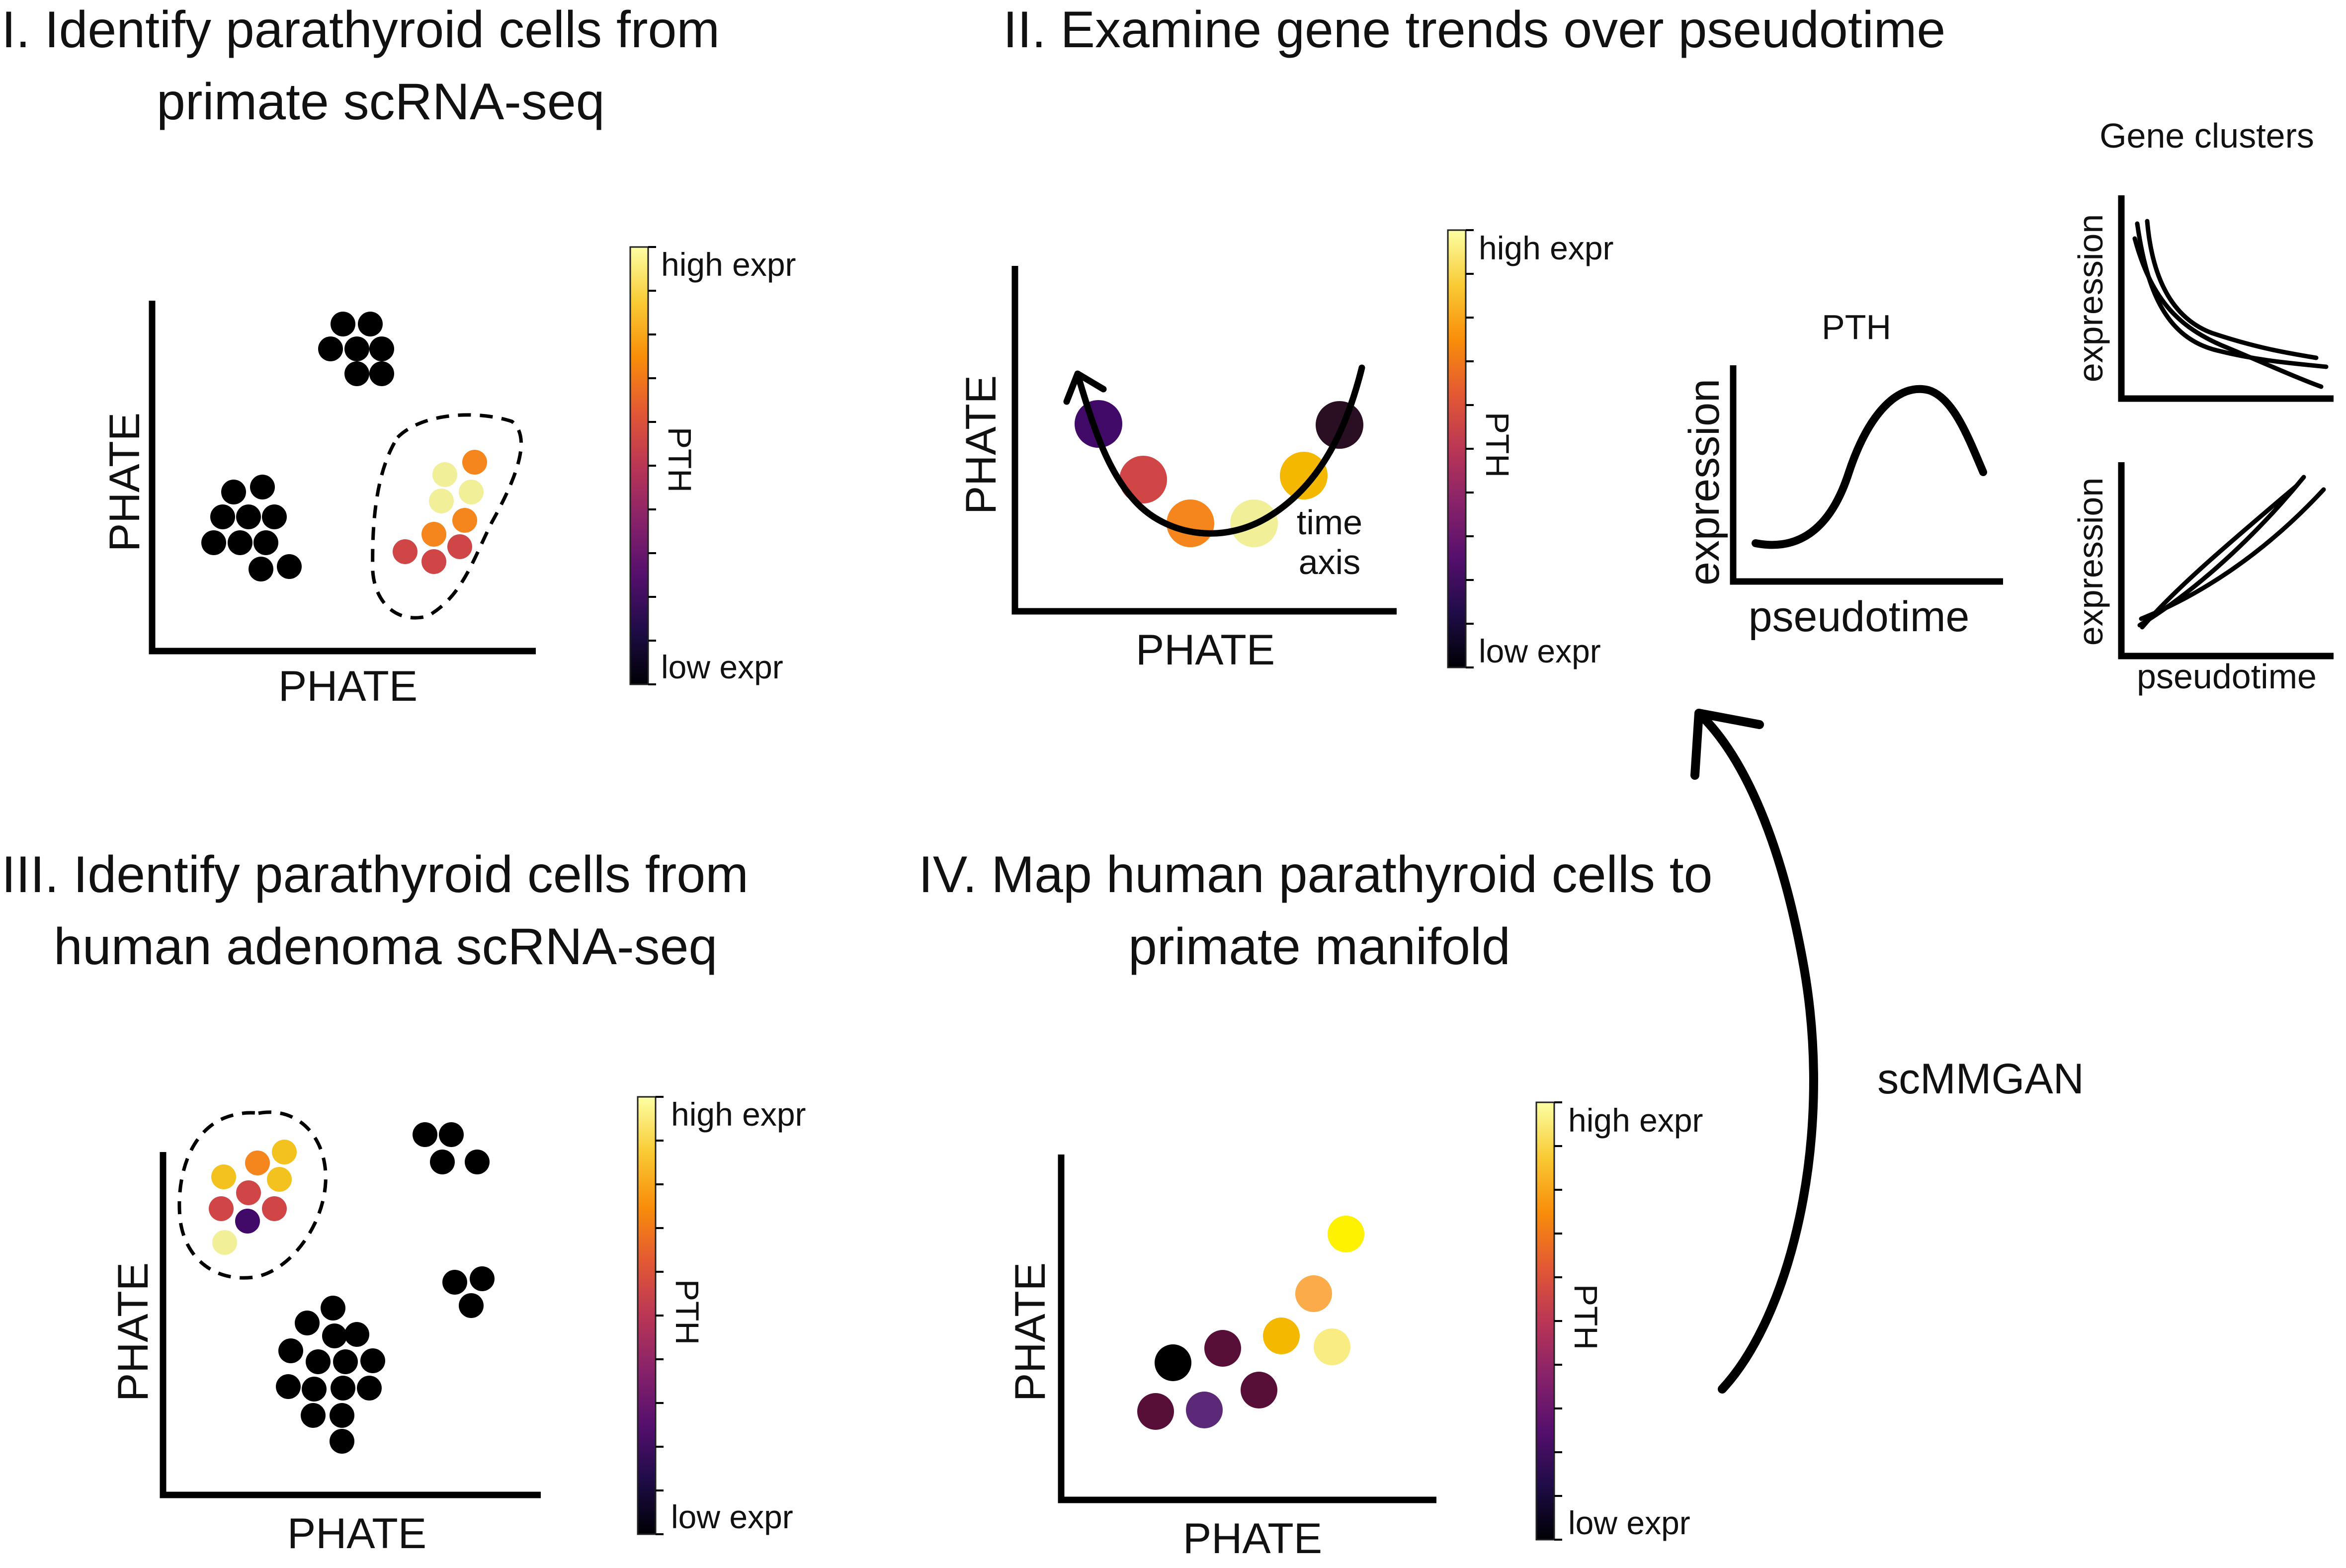 The image size is (2346, 1568). What do you see at coordinates (386, 947) in the screenshot?
I see `panel-3-title-line-2: human adenoma scRNA-seq` at bounding box center [386, 947].